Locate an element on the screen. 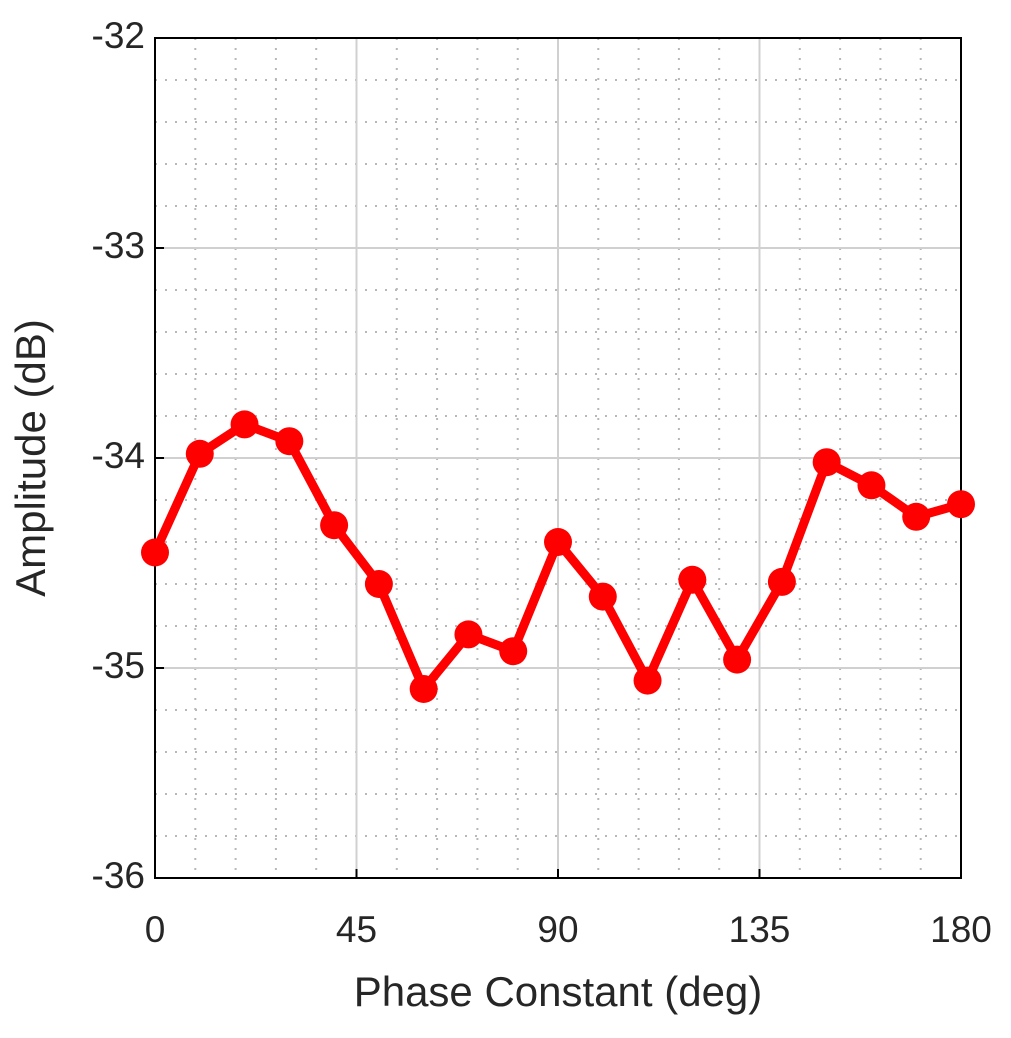 Image resolution: width=1011 pixels, height=1038 pixels. x-axis-label: Phase Constant (deg) is located at coordinates (558, 991).